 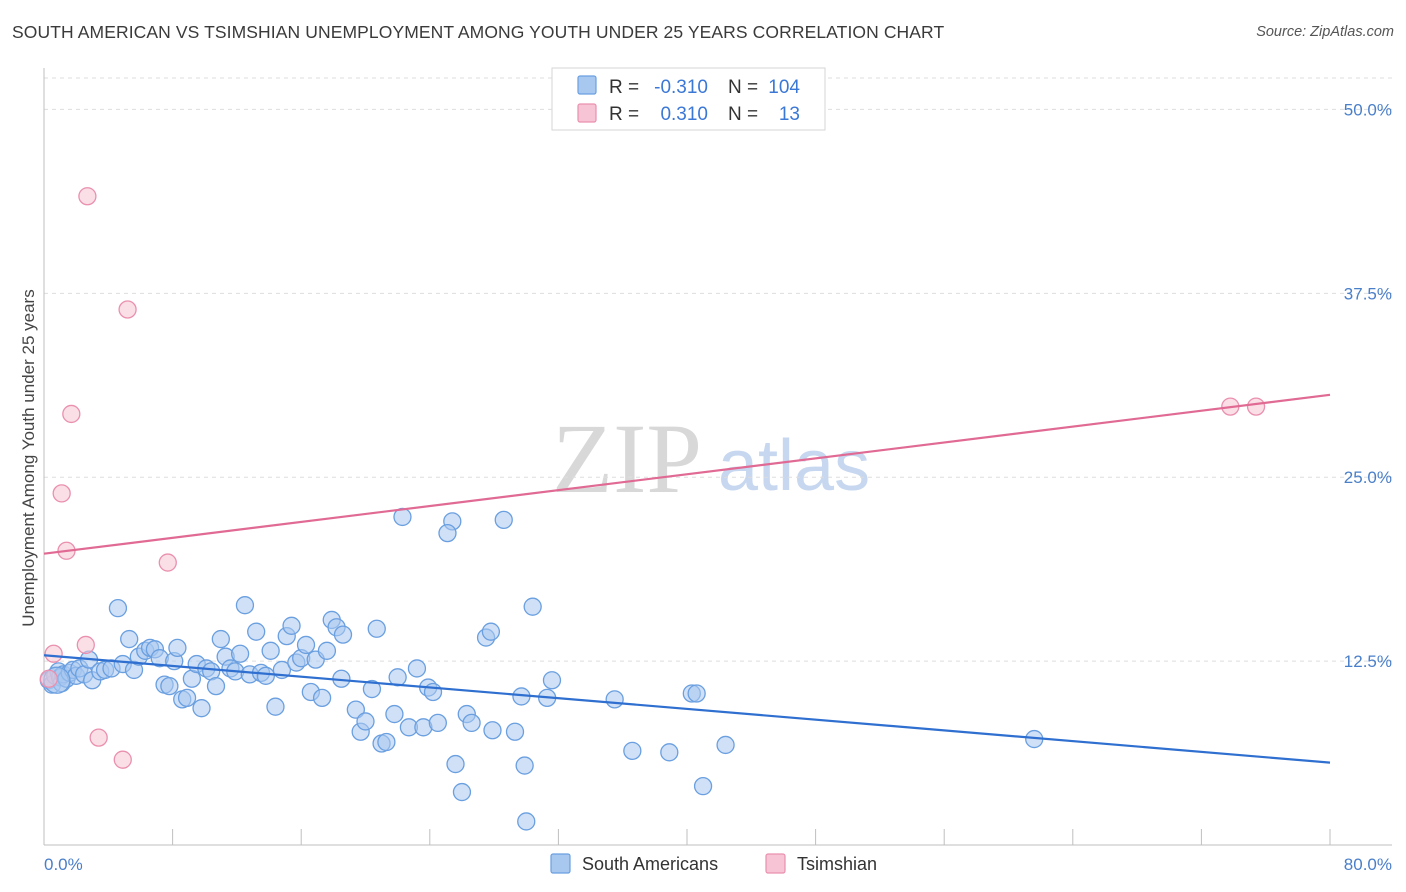 I want to click on y-axis-label: Unemployment Among Youth under 25 years, so click(x=28, y=457).